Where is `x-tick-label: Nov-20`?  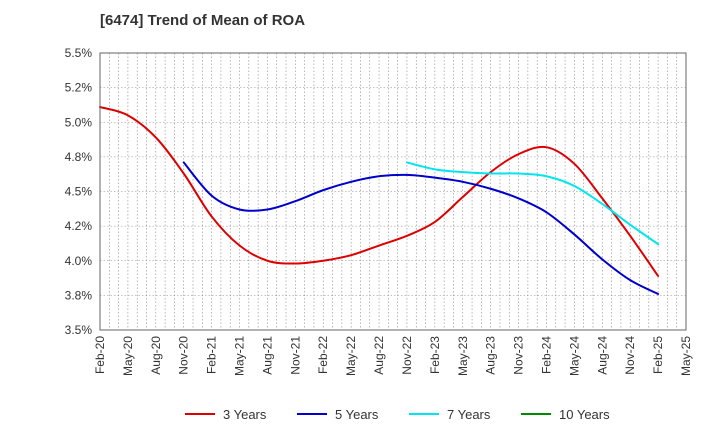 x-tick-label: Nov-20 is located at coordinates (184, 355).